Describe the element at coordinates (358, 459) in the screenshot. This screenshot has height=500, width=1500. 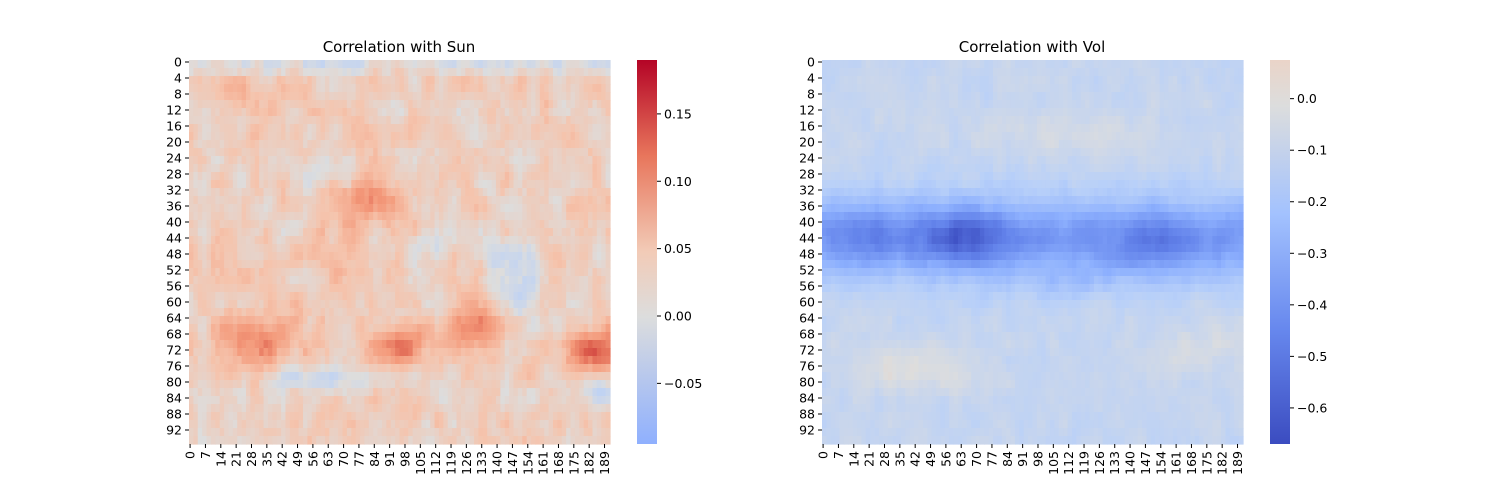
I see `x-tick-label: 77` at that location.